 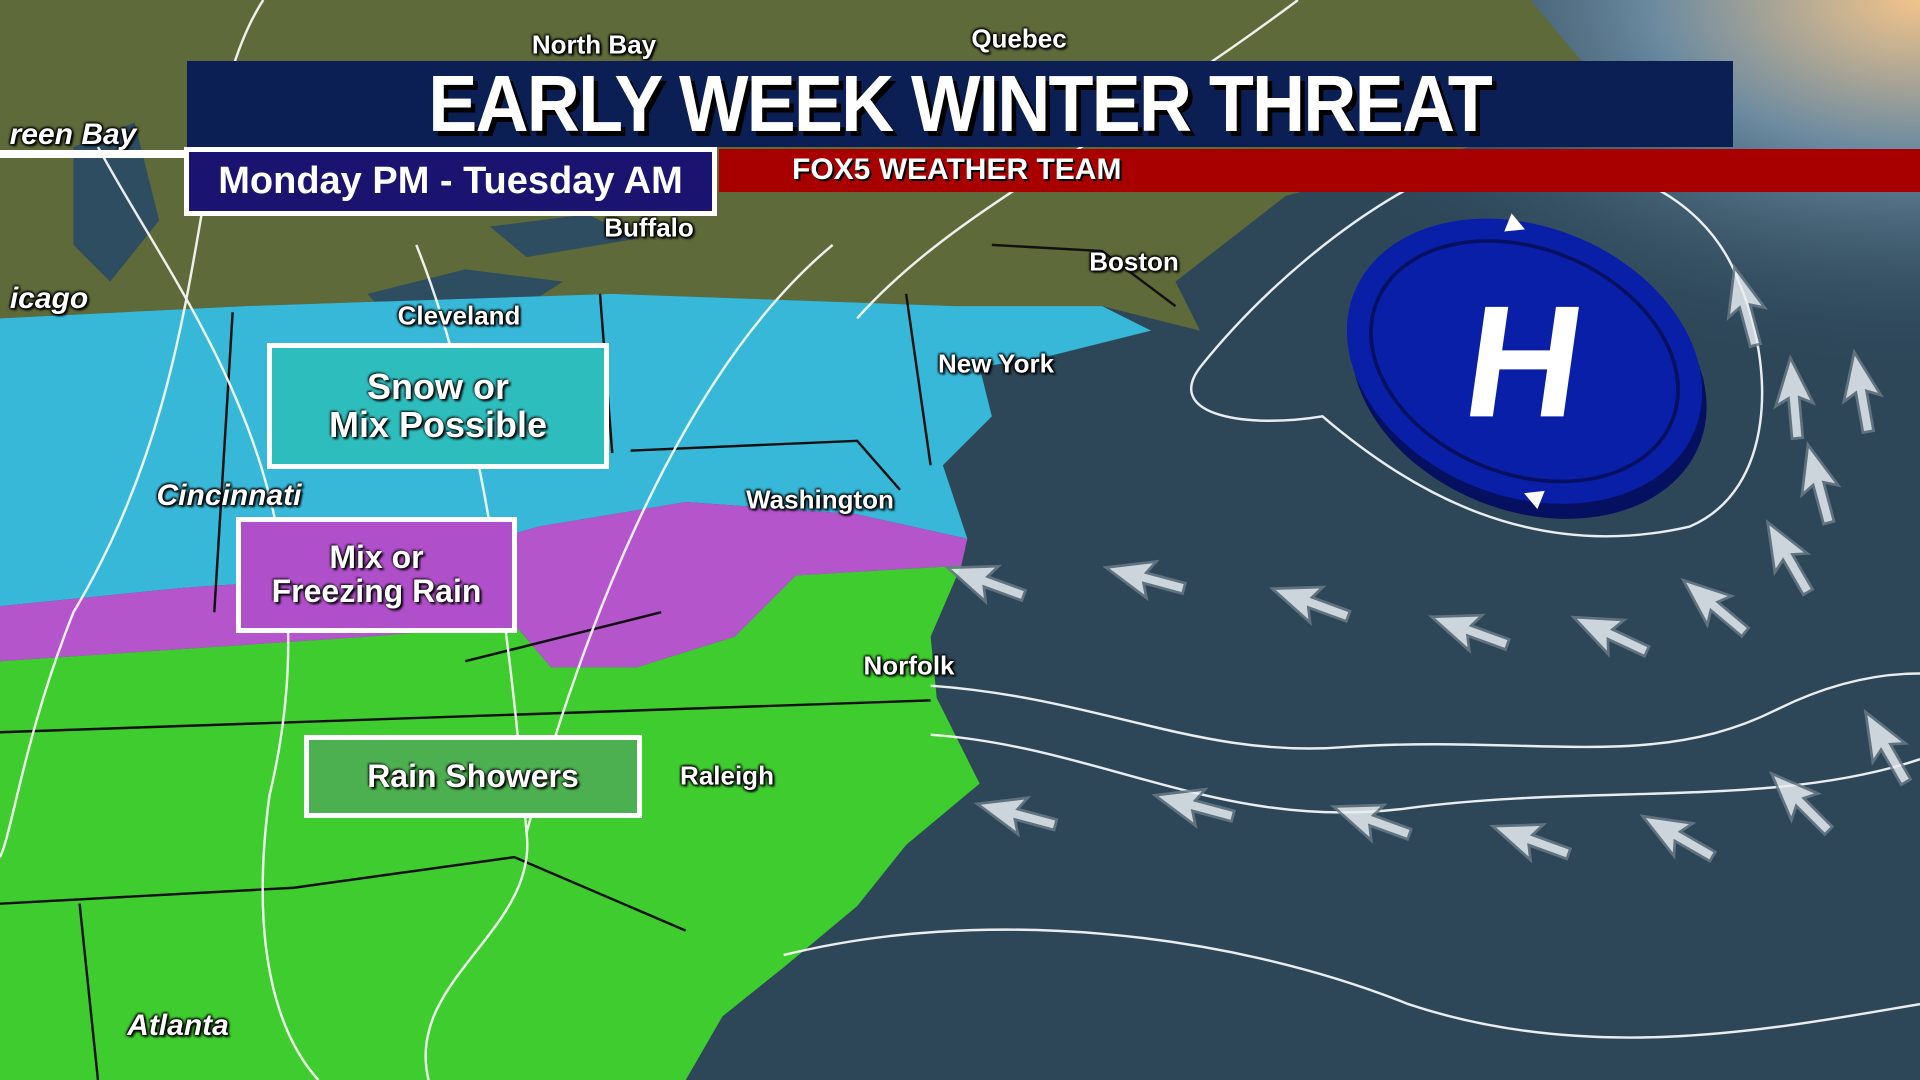 What do you see at coordinates (1134, 261) in the screenshot?
I see `city-boston: Boston` at bounding box center [1134, 261].